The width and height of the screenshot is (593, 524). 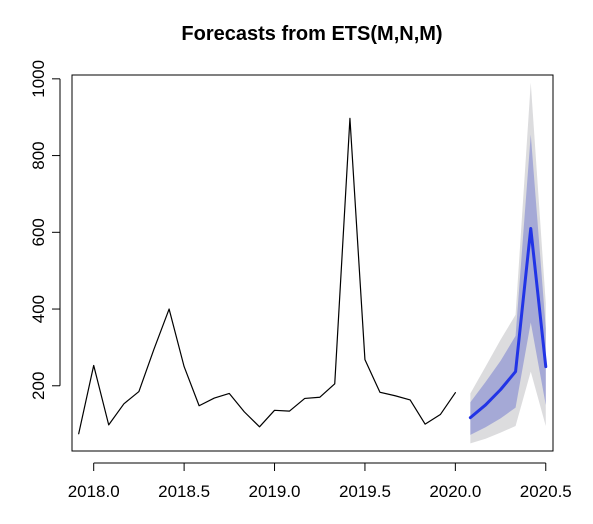 What do you see at coordinates (455, 491) in the screenshot?
I see `x-tick-label: 2020.0` at bounding box center [455, 491].